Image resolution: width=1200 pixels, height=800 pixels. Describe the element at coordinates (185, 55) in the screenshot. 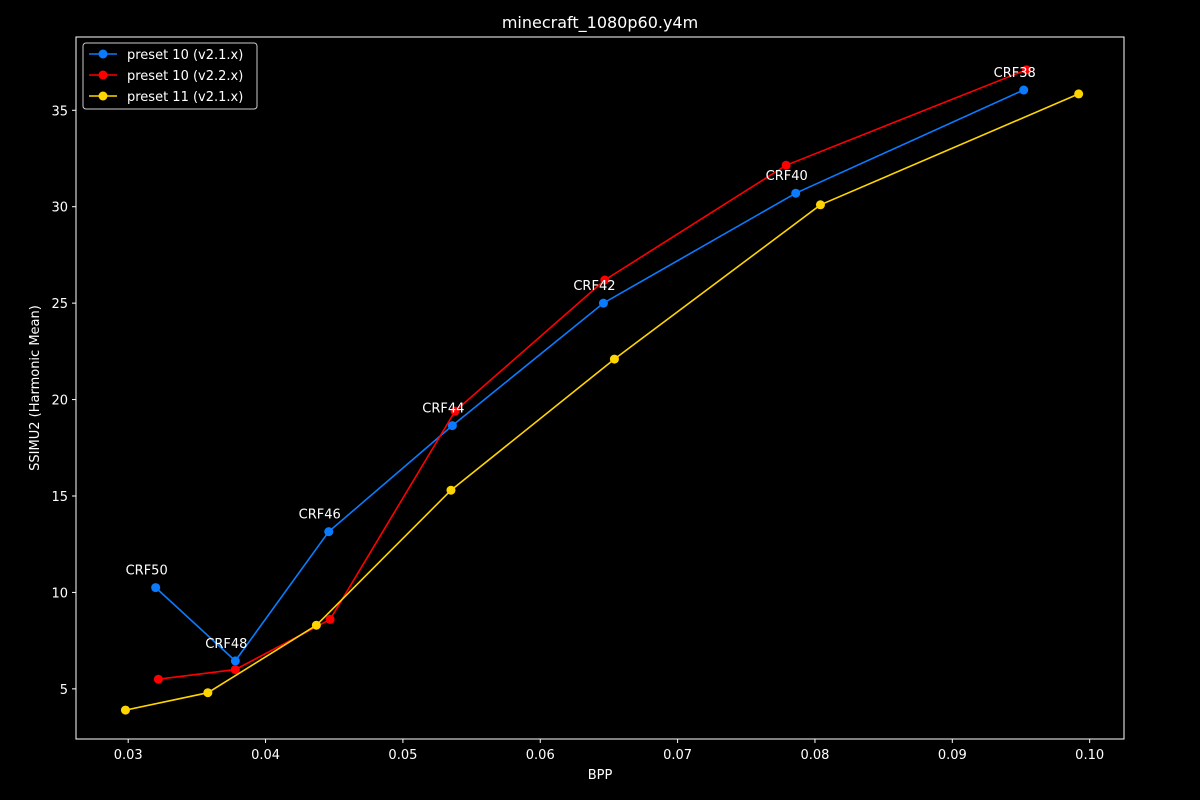

I see `legend-label-1: preset 10 (v2.1.x)` at that location.